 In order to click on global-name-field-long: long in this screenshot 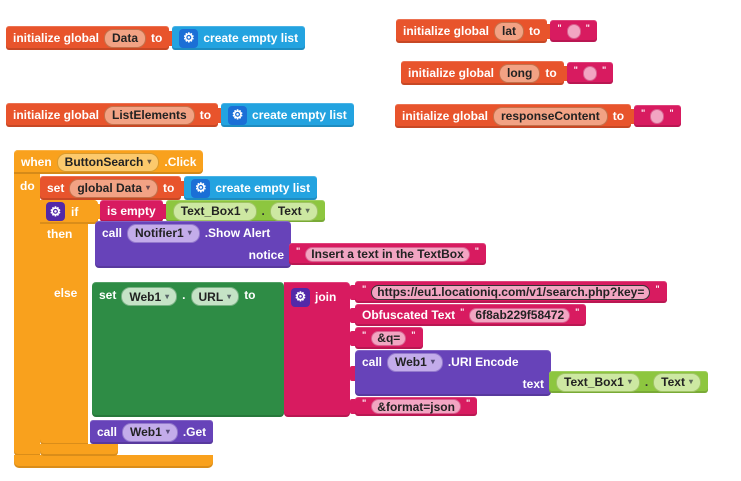, I will do `click(520, 73)`.